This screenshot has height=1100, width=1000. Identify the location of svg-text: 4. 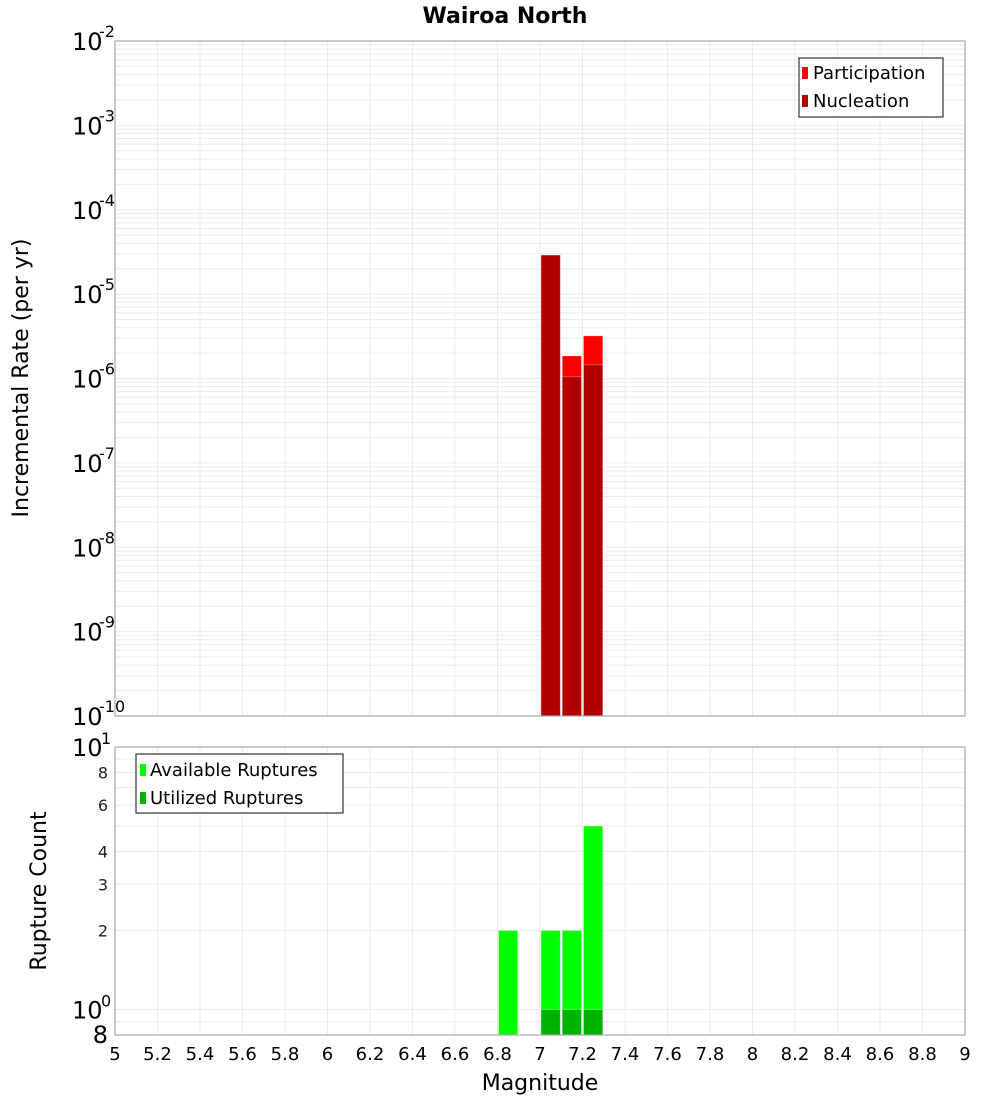
(103, 851).